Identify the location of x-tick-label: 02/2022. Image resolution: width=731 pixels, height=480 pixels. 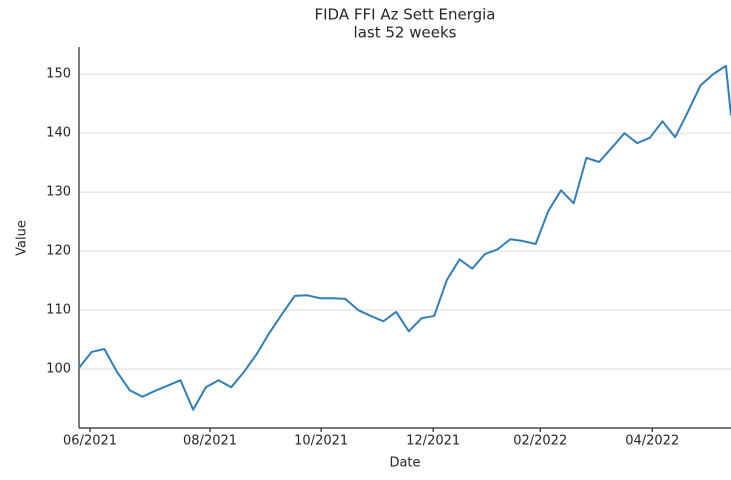
(540, 441).